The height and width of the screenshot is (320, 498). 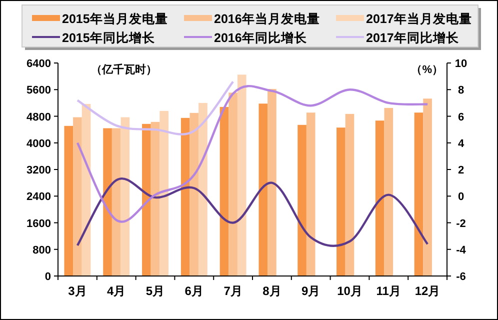 What do you see at coordinates (311, 291) in the screenshot?
I see `x-tick-label: 9月` at bounding box center [311, 291].